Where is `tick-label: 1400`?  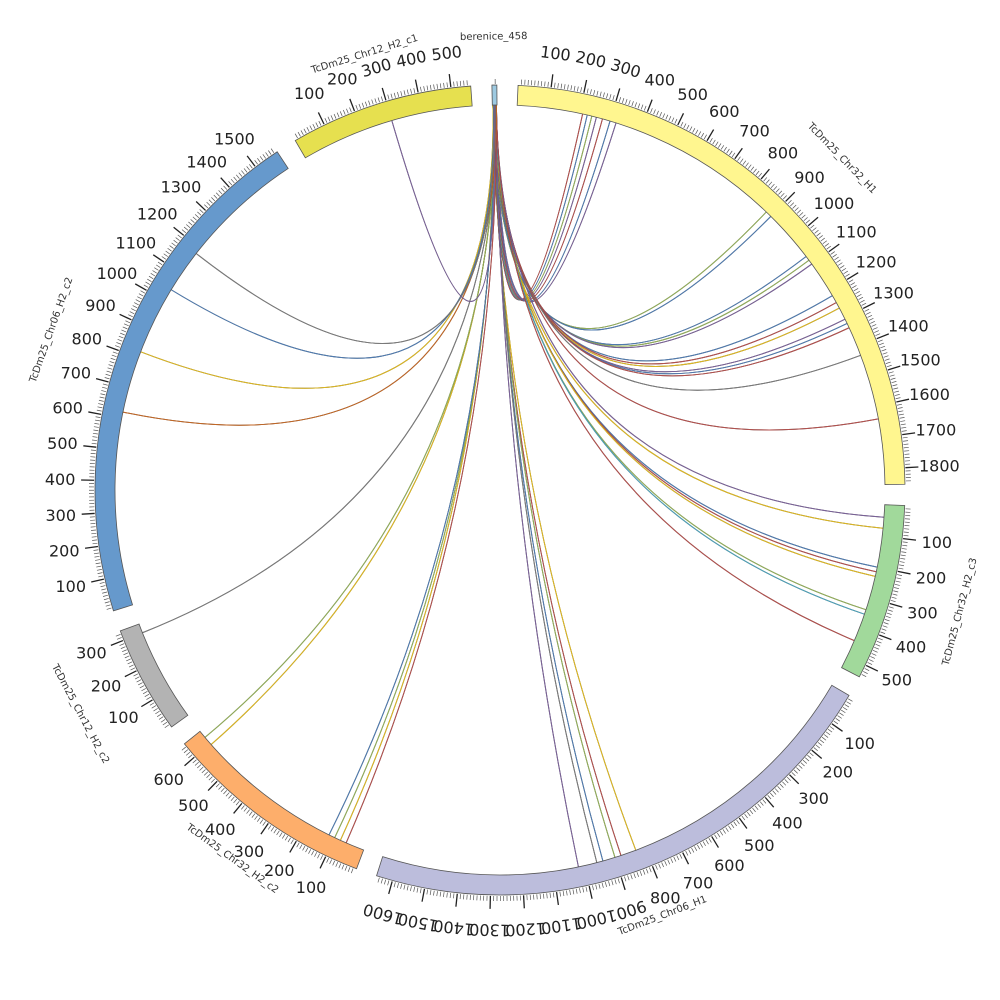 tick-label: 1400 is located at coordinates (206, 161).